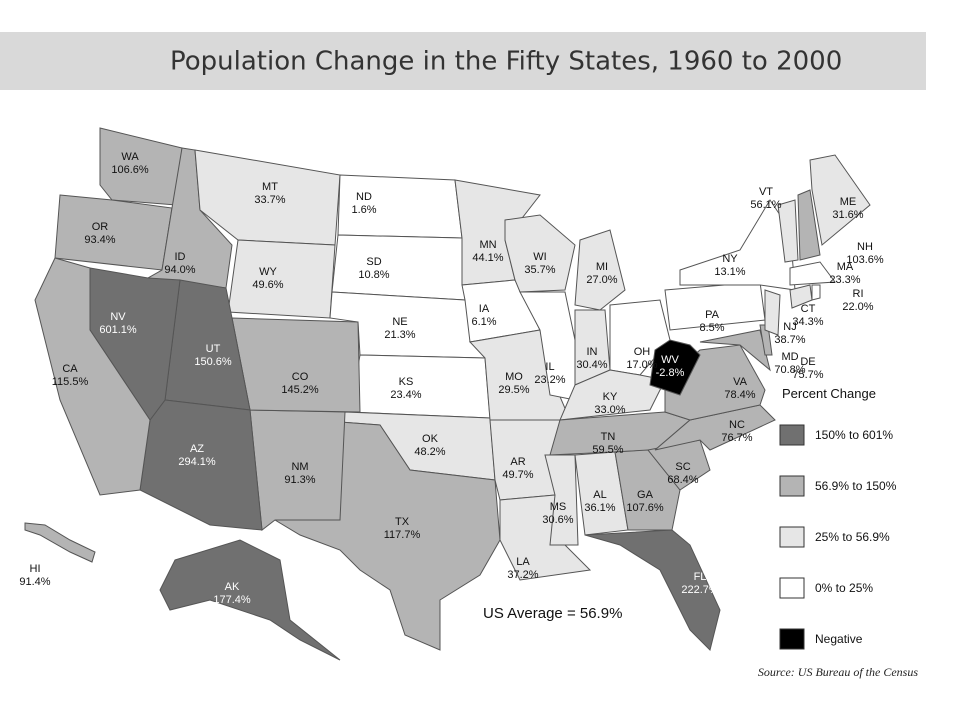  Describe the element at coordinates (700, 590) in the screenshot. I see `state-change: 222.7%` at that location.